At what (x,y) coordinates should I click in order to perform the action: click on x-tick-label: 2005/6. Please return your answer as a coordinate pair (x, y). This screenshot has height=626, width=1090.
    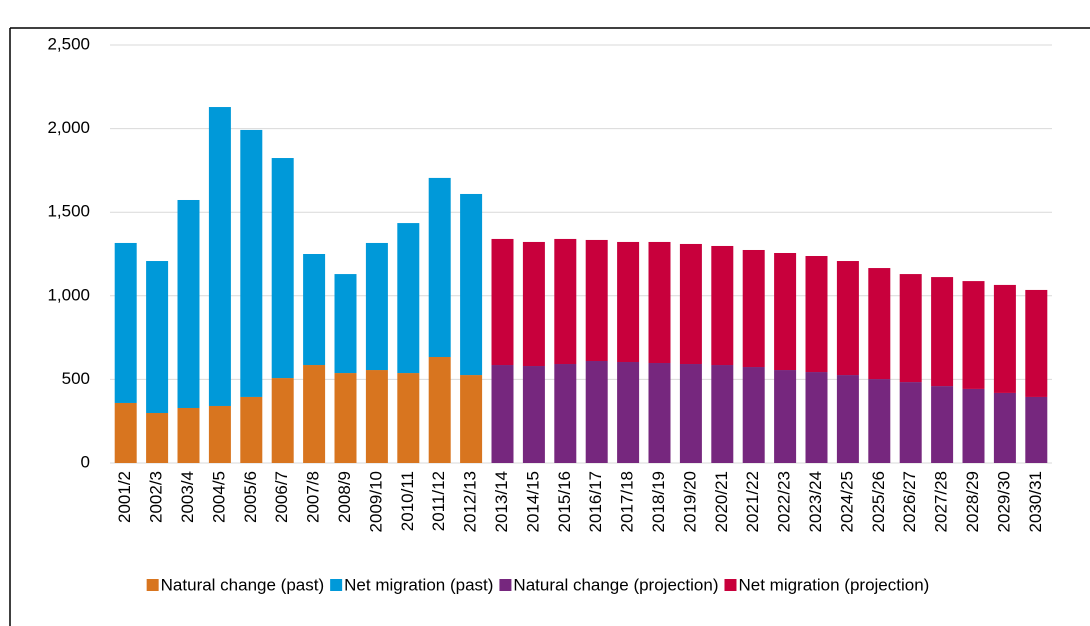
    Looking at the image, I should click on (250, 497).